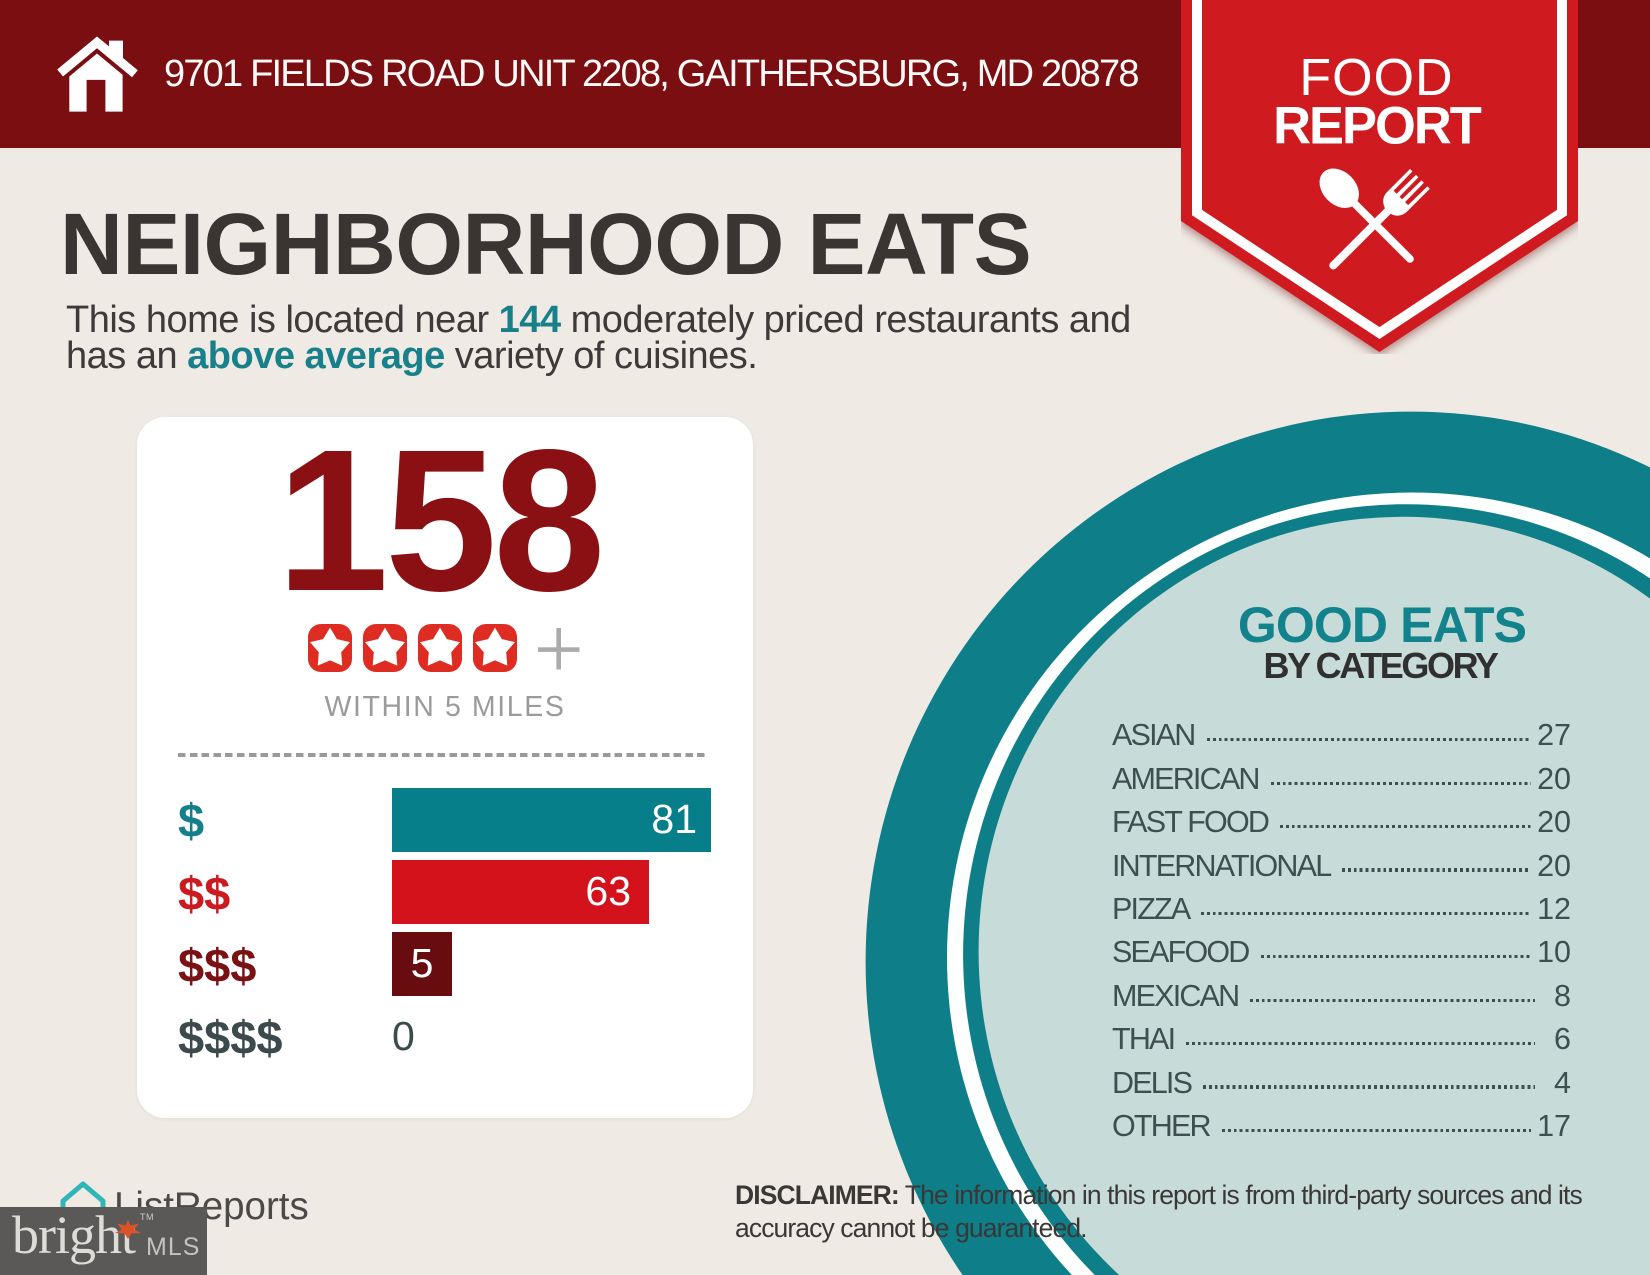 This screenshot has width=1650, height=1275. I want to click on svg-text: REPORT, so click(1377, 126).